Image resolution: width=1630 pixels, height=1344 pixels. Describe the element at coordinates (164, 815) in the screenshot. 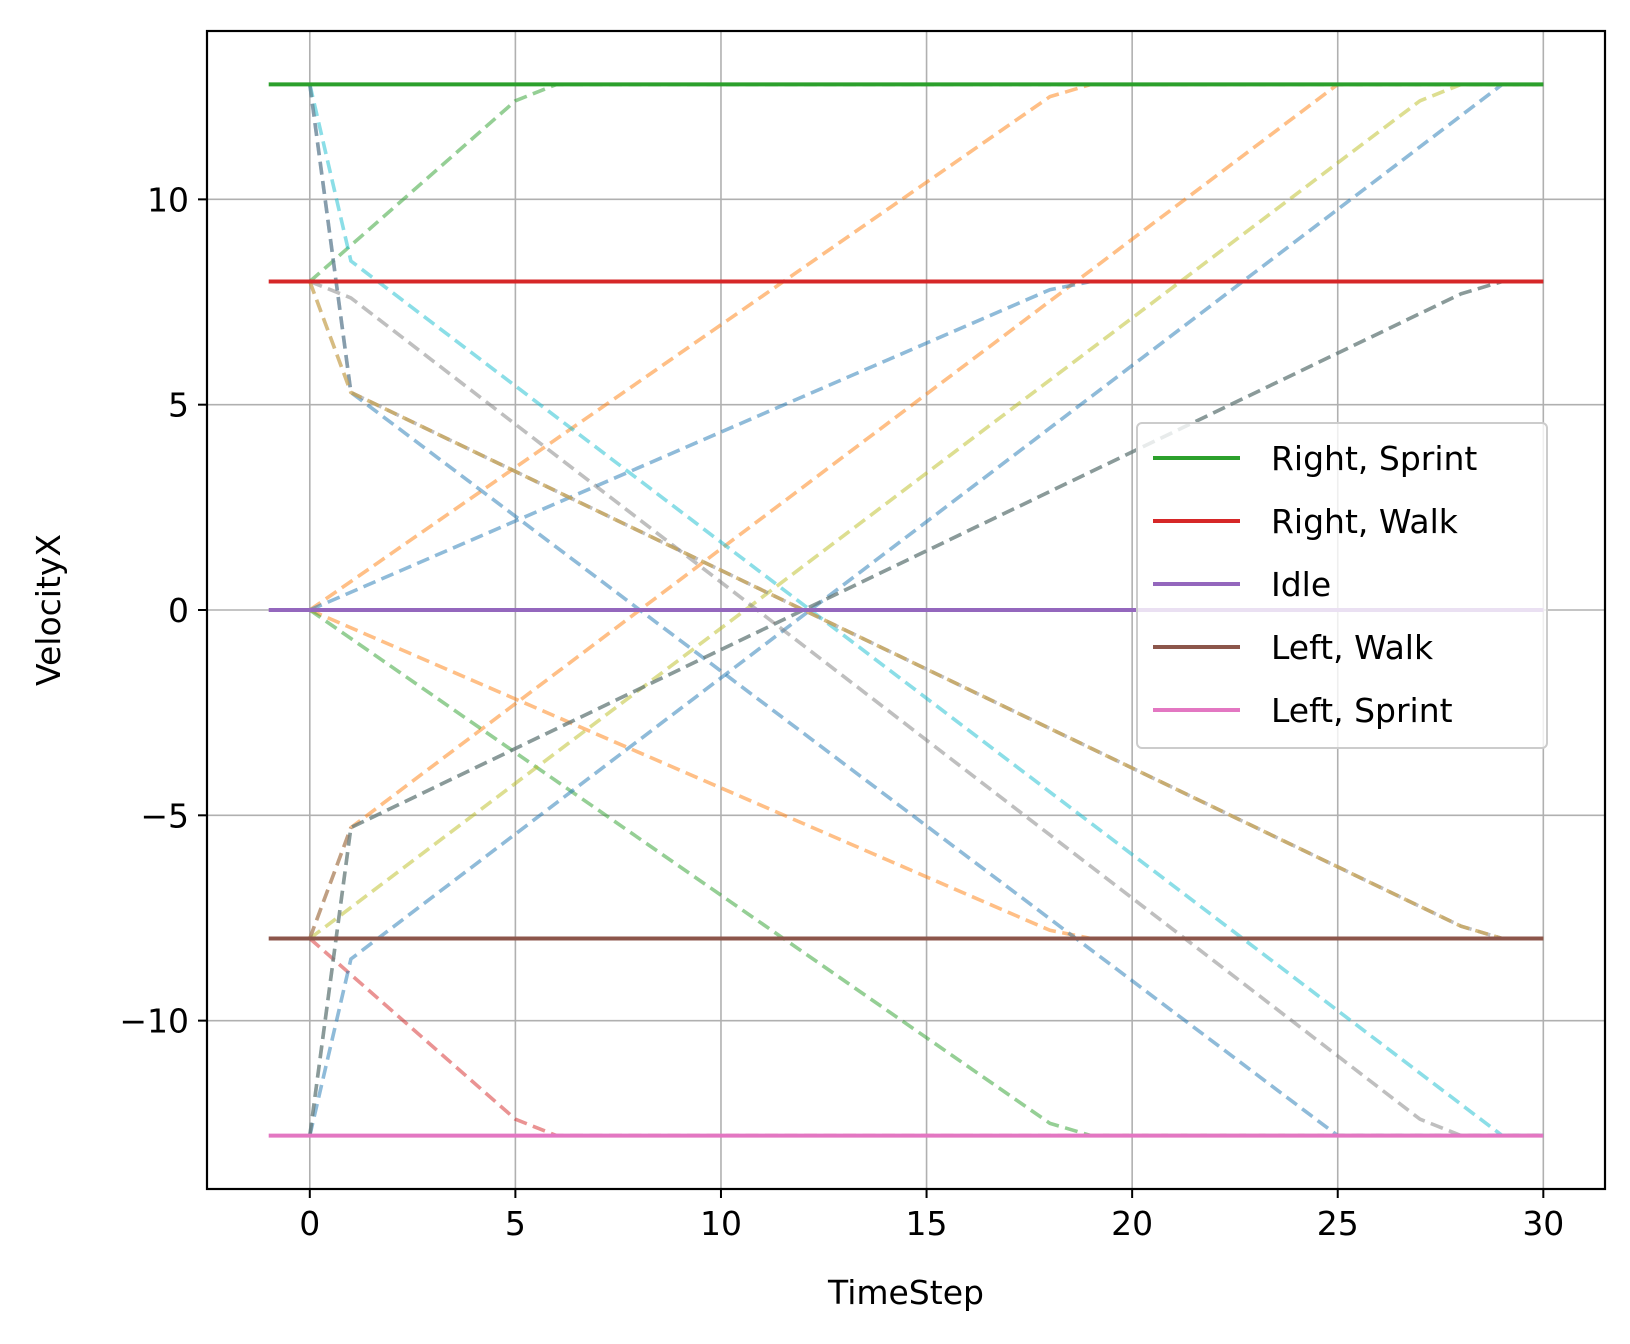

I see `y-tick-label: −5` at that location.